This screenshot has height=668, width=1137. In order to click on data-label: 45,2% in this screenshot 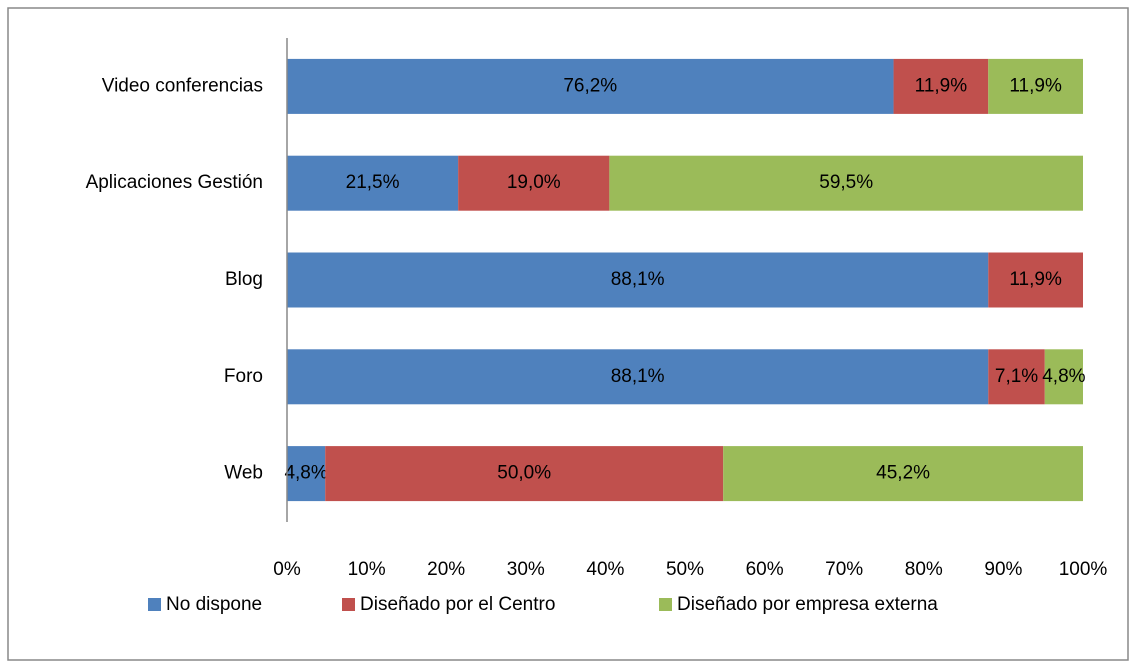, I will do `click(903, 473)`.